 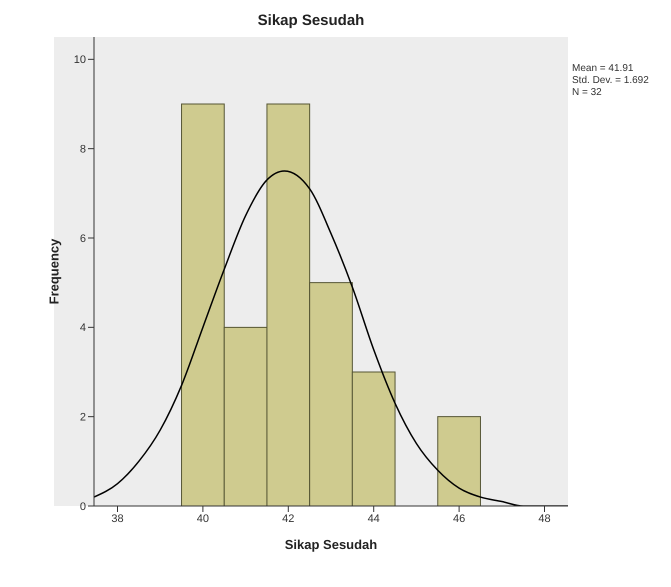 I want to click on x-tick-label: 42, so click(x=288, y=518).